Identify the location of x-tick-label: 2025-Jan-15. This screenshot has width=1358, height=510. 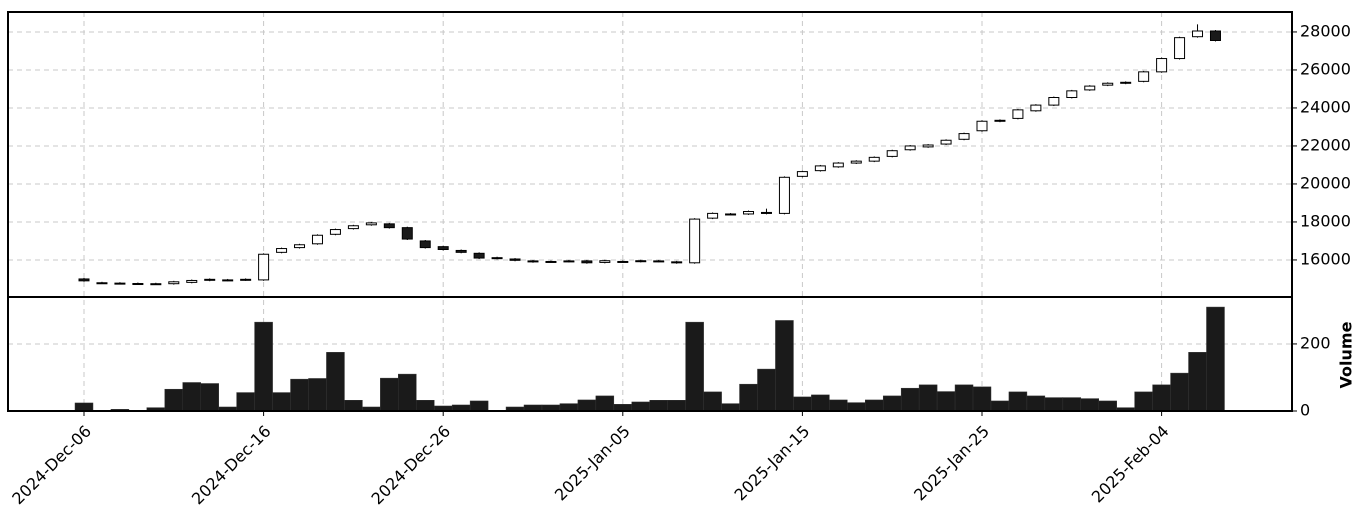
(772, 463).